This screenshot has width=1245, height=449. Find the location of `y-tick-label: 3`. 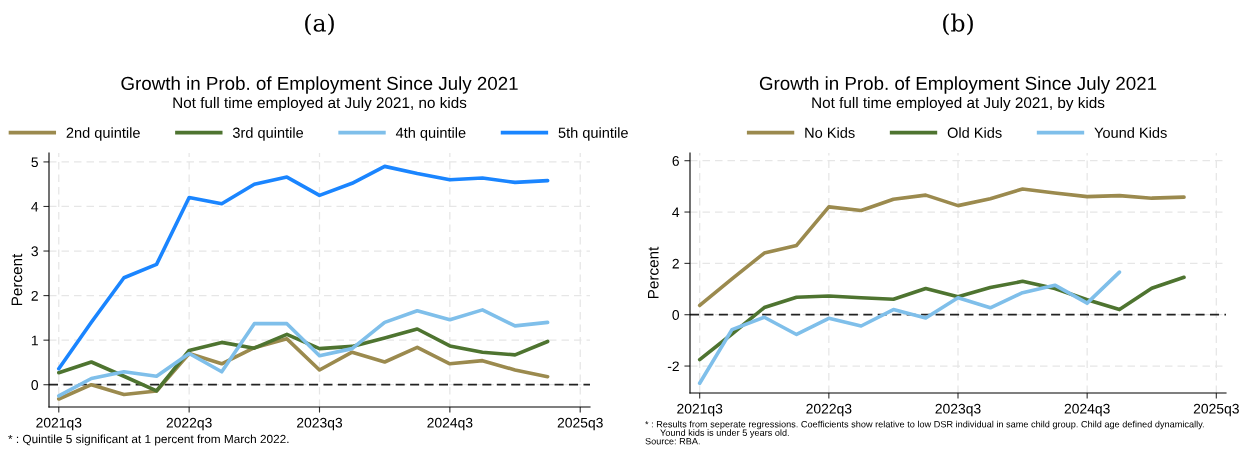

y-tick-label: 3 is located at coordinates (34, 251).